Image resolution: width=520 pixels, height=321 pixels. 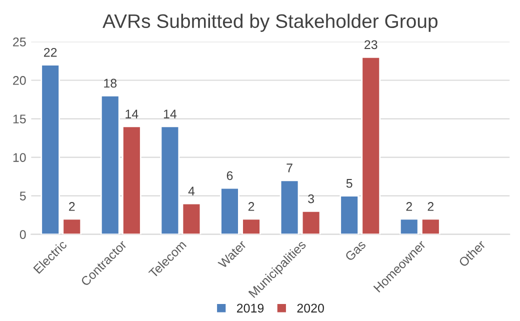 What do you see at coordinates (19, 157) in the screenshot?
I see `y-tick-label: 10` at bounding box center [19, 157].